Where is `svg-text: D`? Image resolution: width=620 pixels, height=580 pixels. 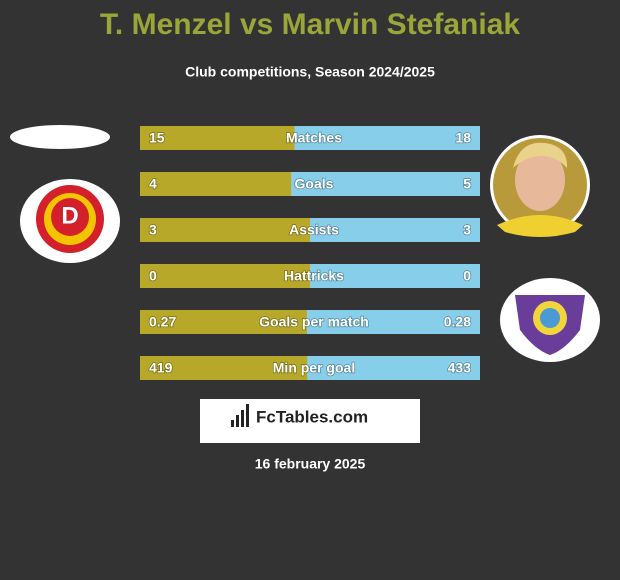 svg-text: D is located at coordinates (69, 215).